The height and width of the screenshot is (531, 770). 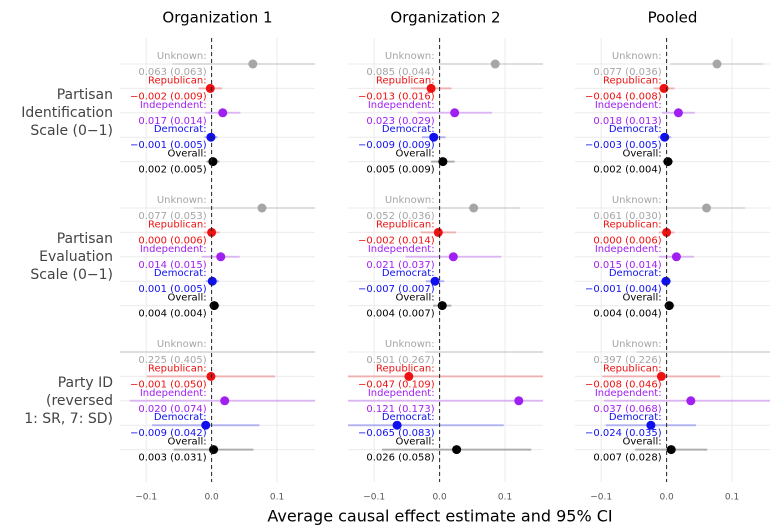 I want to click on value-label: 0.085 (0.044), so click(x=400, y=72).